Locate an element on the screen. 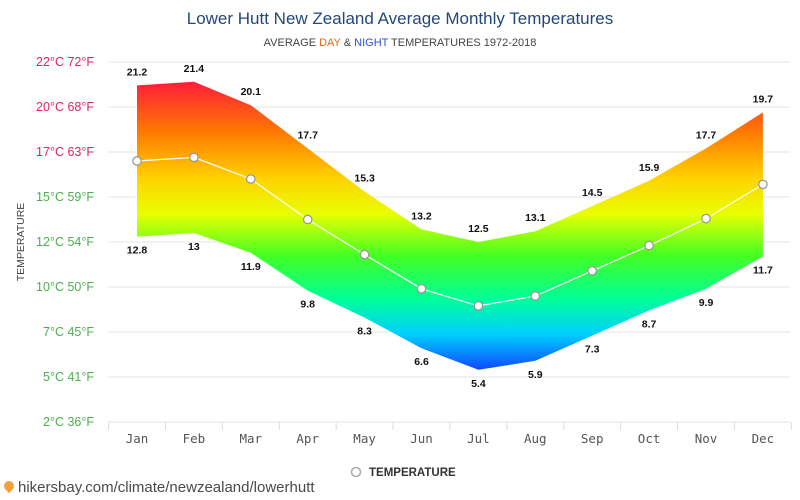 This screenshot has height=500, width=800. y-tick-label: 2°C 36°F is located at coordinates (68, 422).